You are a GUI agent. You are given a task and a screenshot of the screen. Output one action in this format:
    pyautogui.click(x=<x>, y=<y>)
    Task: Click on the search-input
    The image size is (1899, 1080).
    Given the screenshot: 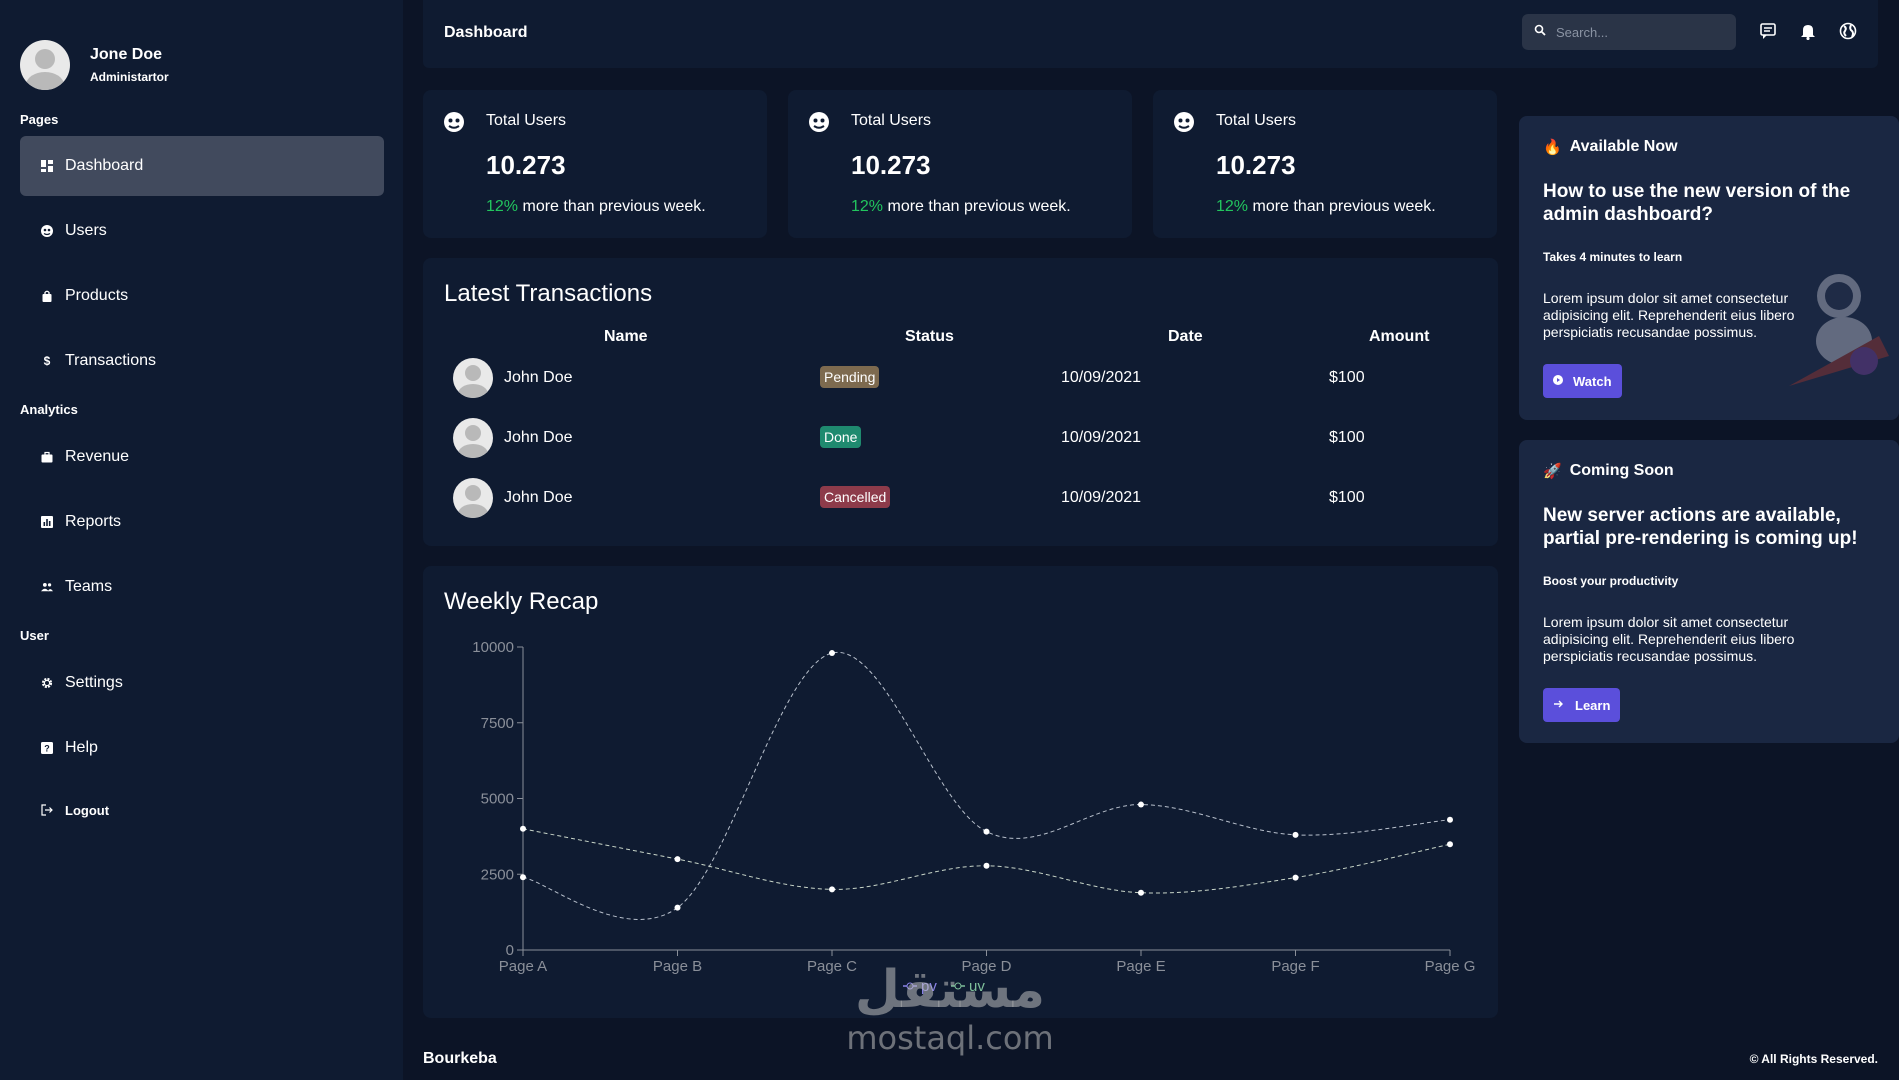 What is the action you would take?
    pyautogui.click(x=1641, y=32)
    